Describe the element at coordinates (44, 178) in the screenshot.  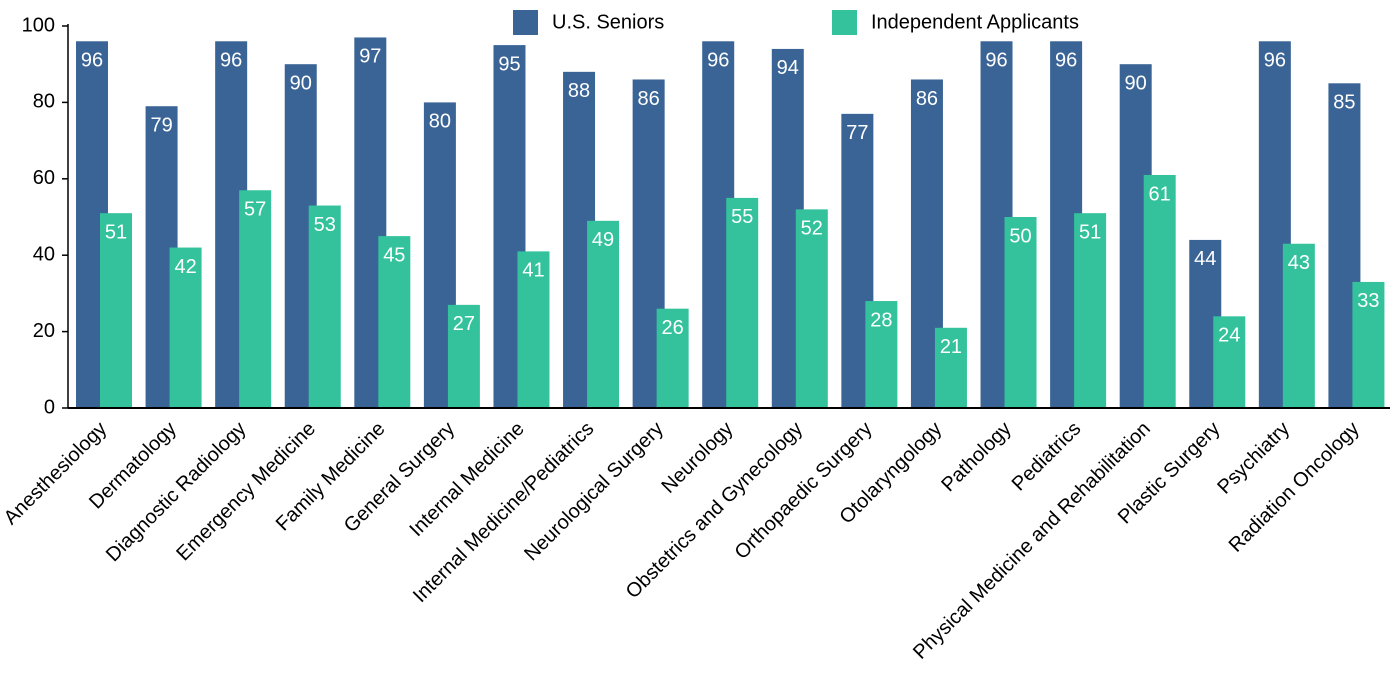
I see `y-tick-label: 60` at that location.